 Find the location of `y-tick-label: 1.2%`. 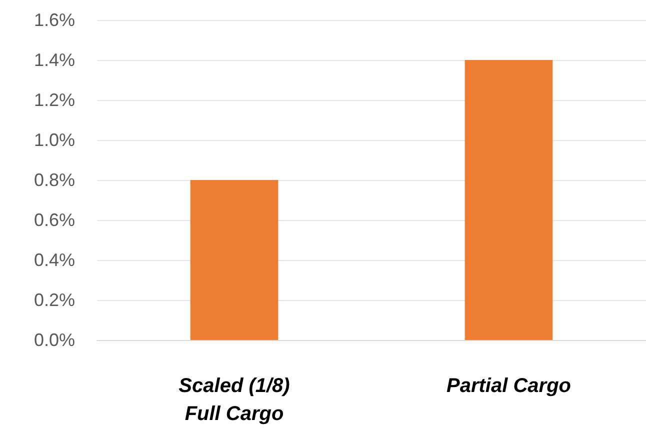

y-tick-label: 1.2% is located at coordinates (54, 100).